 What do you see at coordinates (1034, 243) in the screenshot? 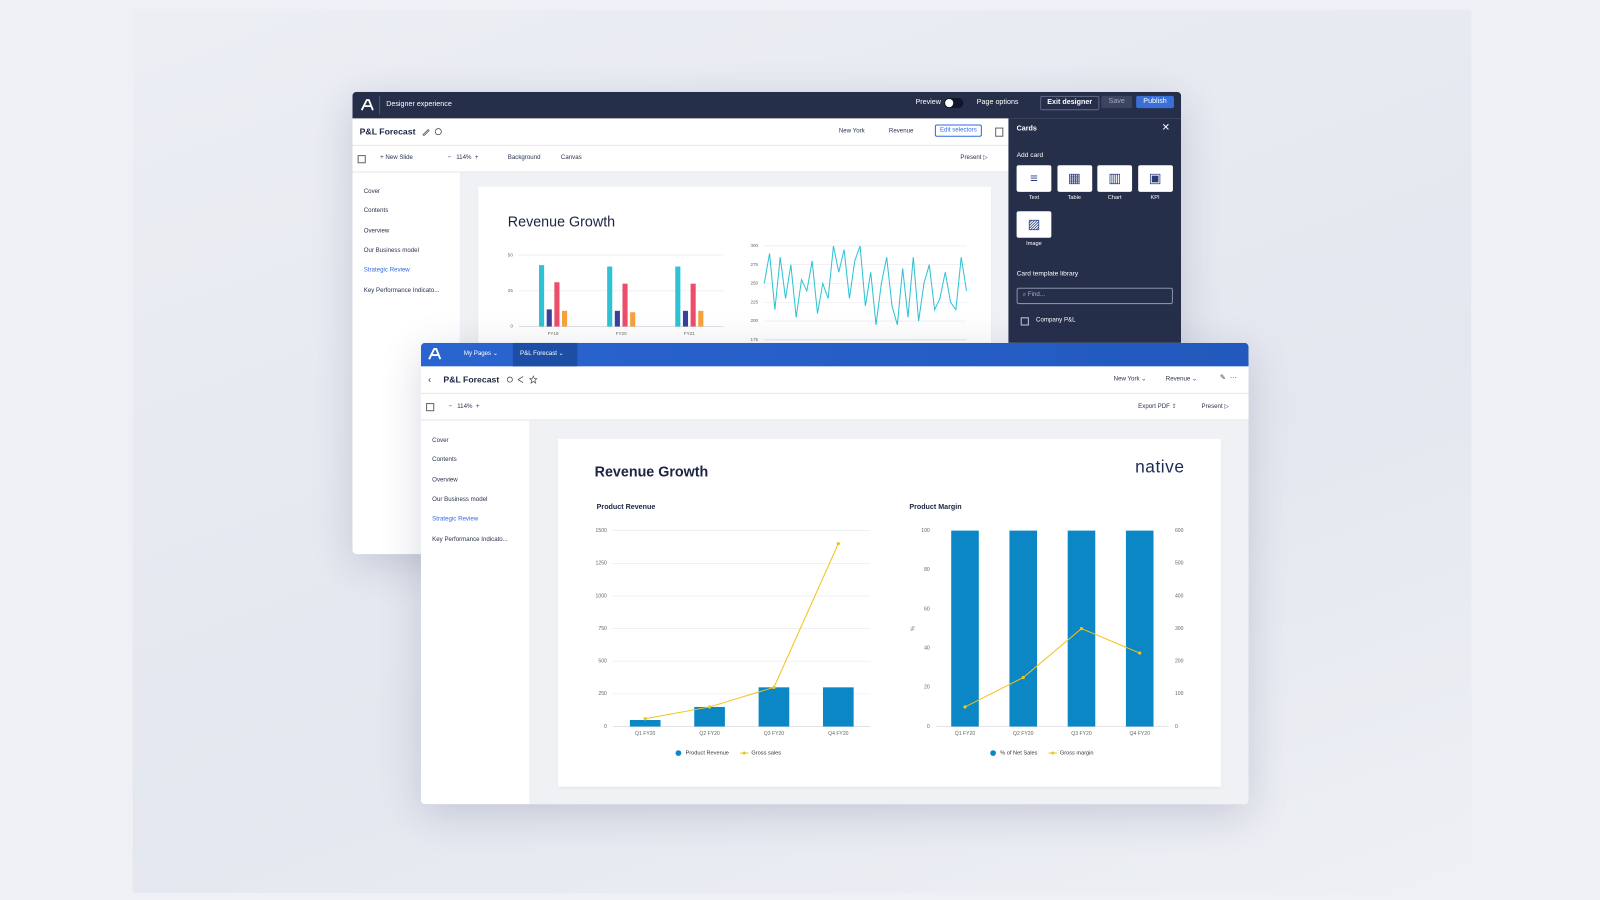
I see `card-label: Image` at bounding box center [1034, 243].